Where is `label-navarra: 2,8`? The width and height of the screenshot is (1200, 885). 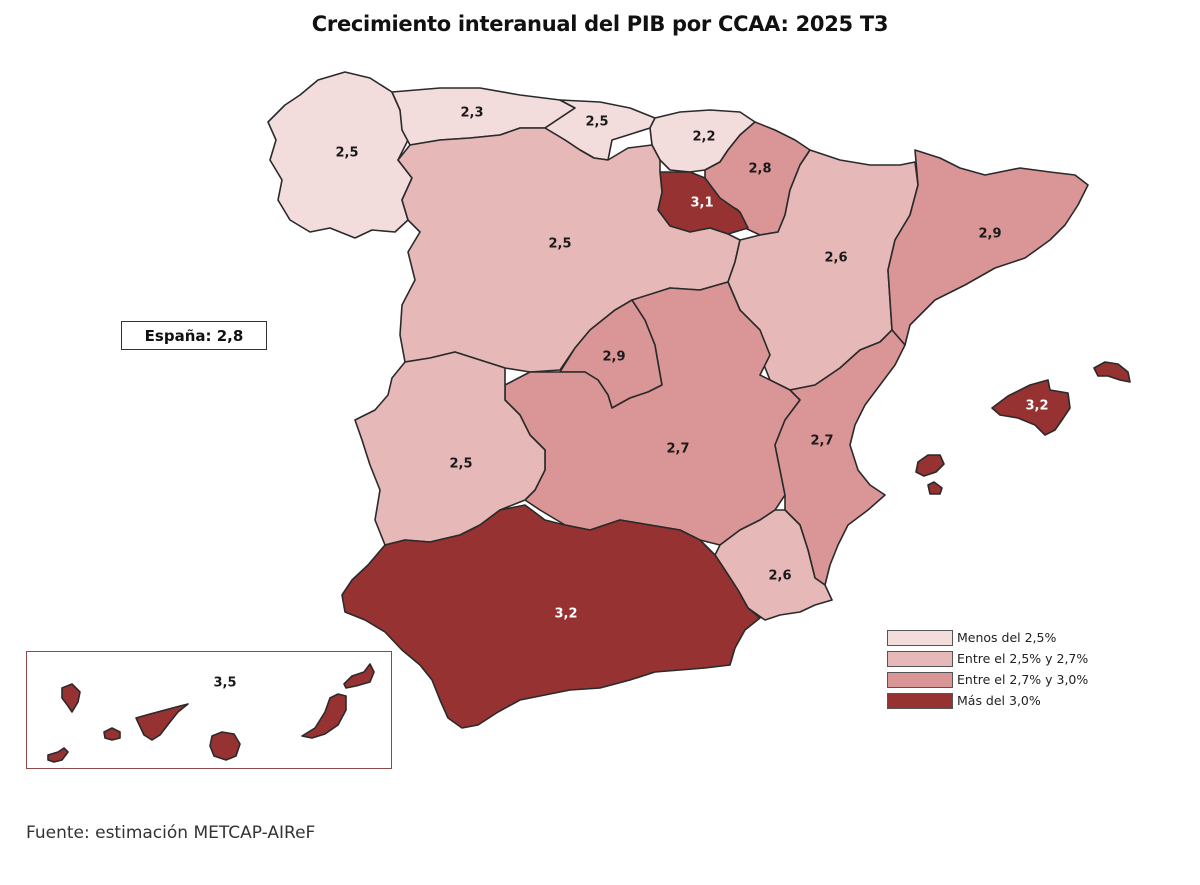 label-navarra: 2,8 is located at coordinates (759, 169).